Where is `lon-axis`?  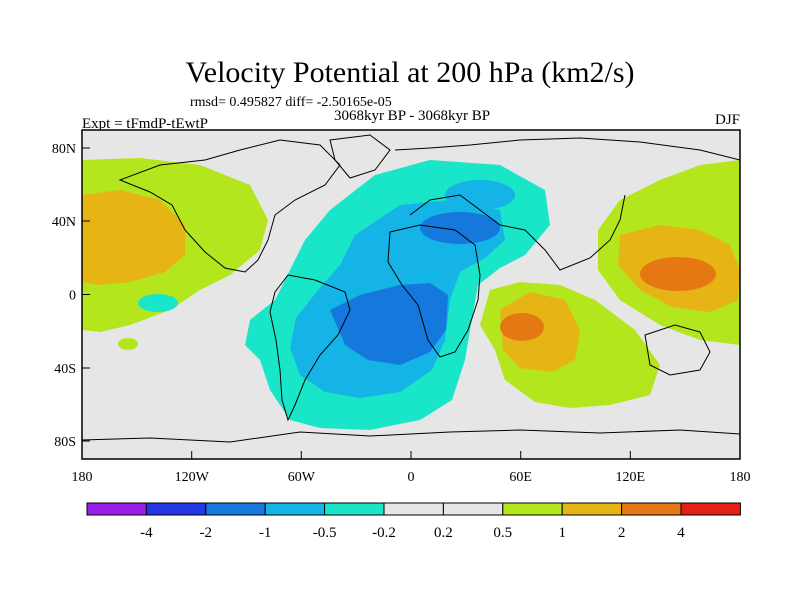
lon-axis is located at coordinates (411, 455).